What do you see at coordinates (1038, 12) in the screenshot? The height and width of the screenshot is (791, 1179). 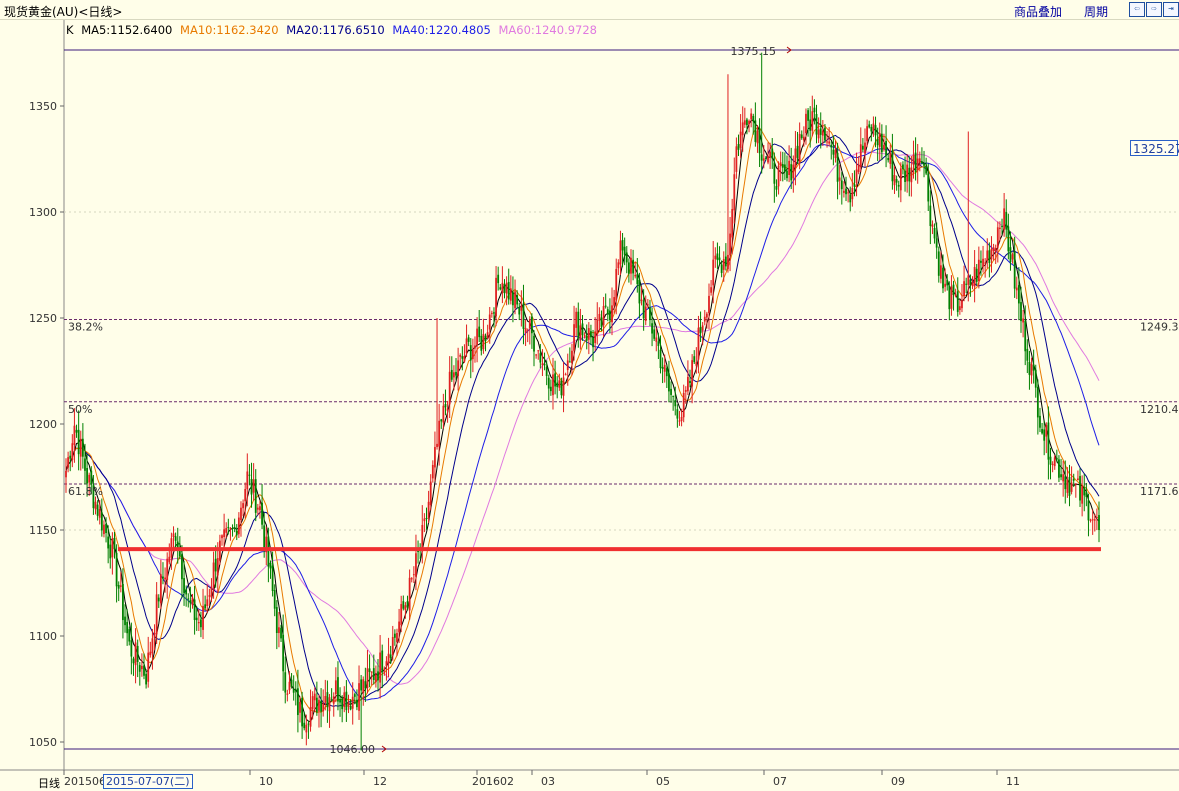 I see `overlay-button: 商品叠加` at bounding box center [1038, 12].